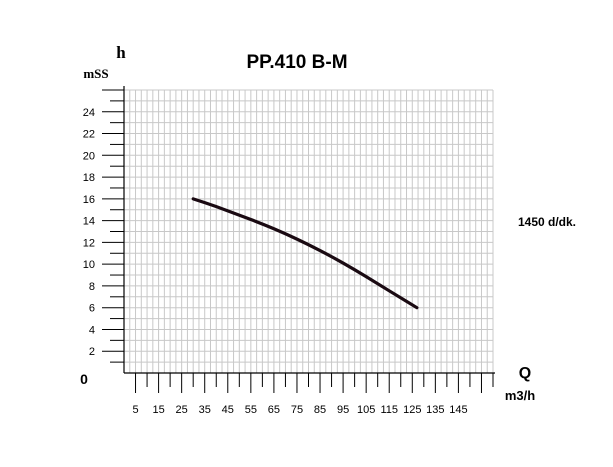 This screenshot has height=467, width=613. I want to click on y-tick-label: 16, so click(89, 200).